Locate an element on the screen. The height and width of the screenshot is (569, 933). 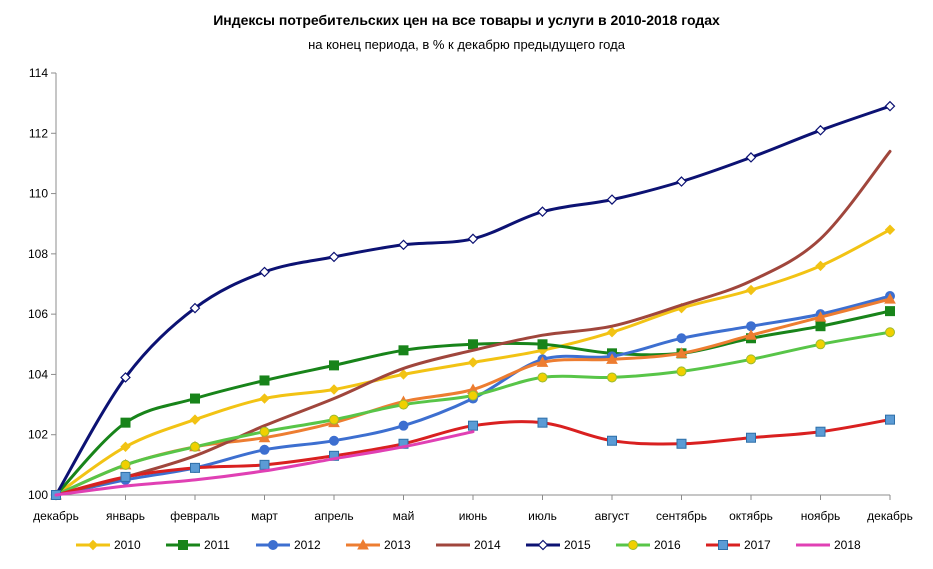
legend-marker-2015 is located at coordinates (543, 545).